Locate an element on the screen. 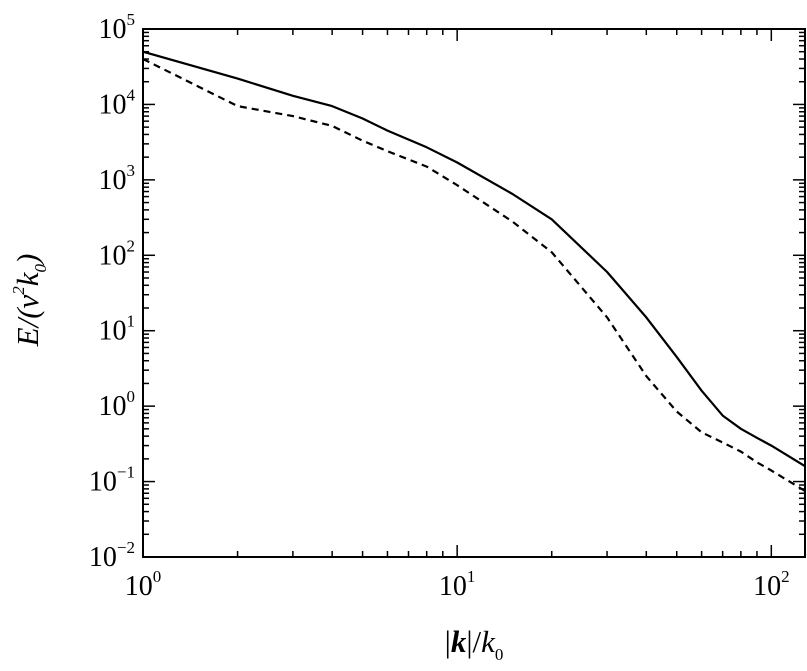 This screenshot has width=807, height=671. y-tick-label: 10⁵ is located at coordinates (117, 27).